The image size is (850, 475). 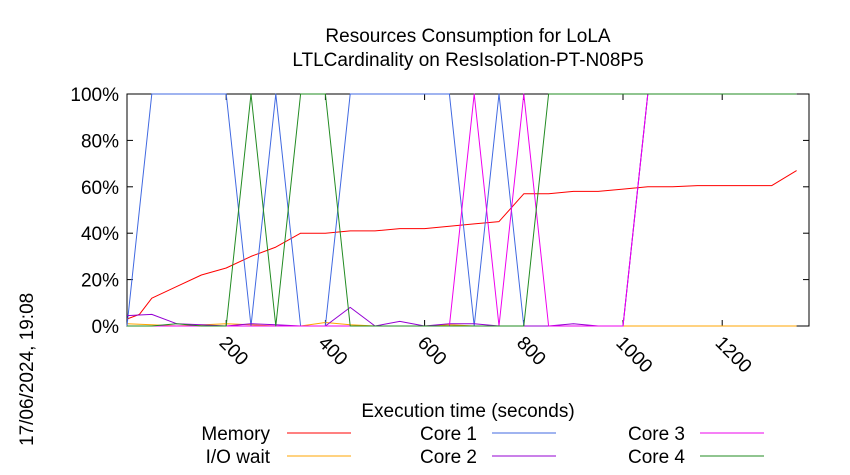 What do you see at coordinates (100, 188) in the screenshot?
I see `y-tick-label: 60%` at bounding box center [100, 188].